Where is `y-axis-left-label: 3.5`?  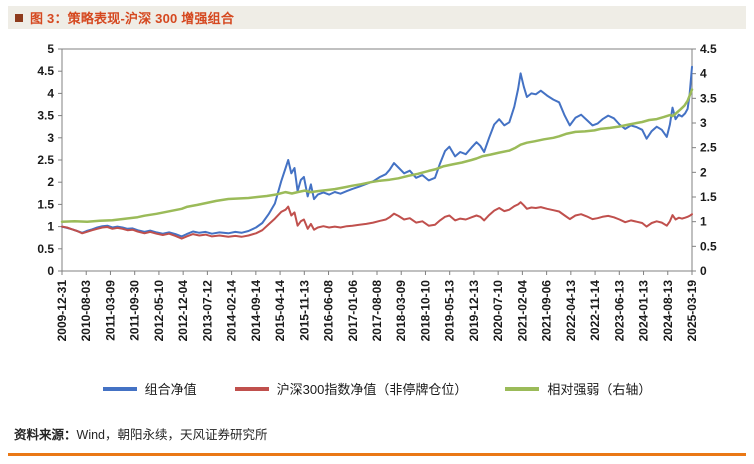
y-axis-left-label: 3.5 is located at coordinates (45, 116).